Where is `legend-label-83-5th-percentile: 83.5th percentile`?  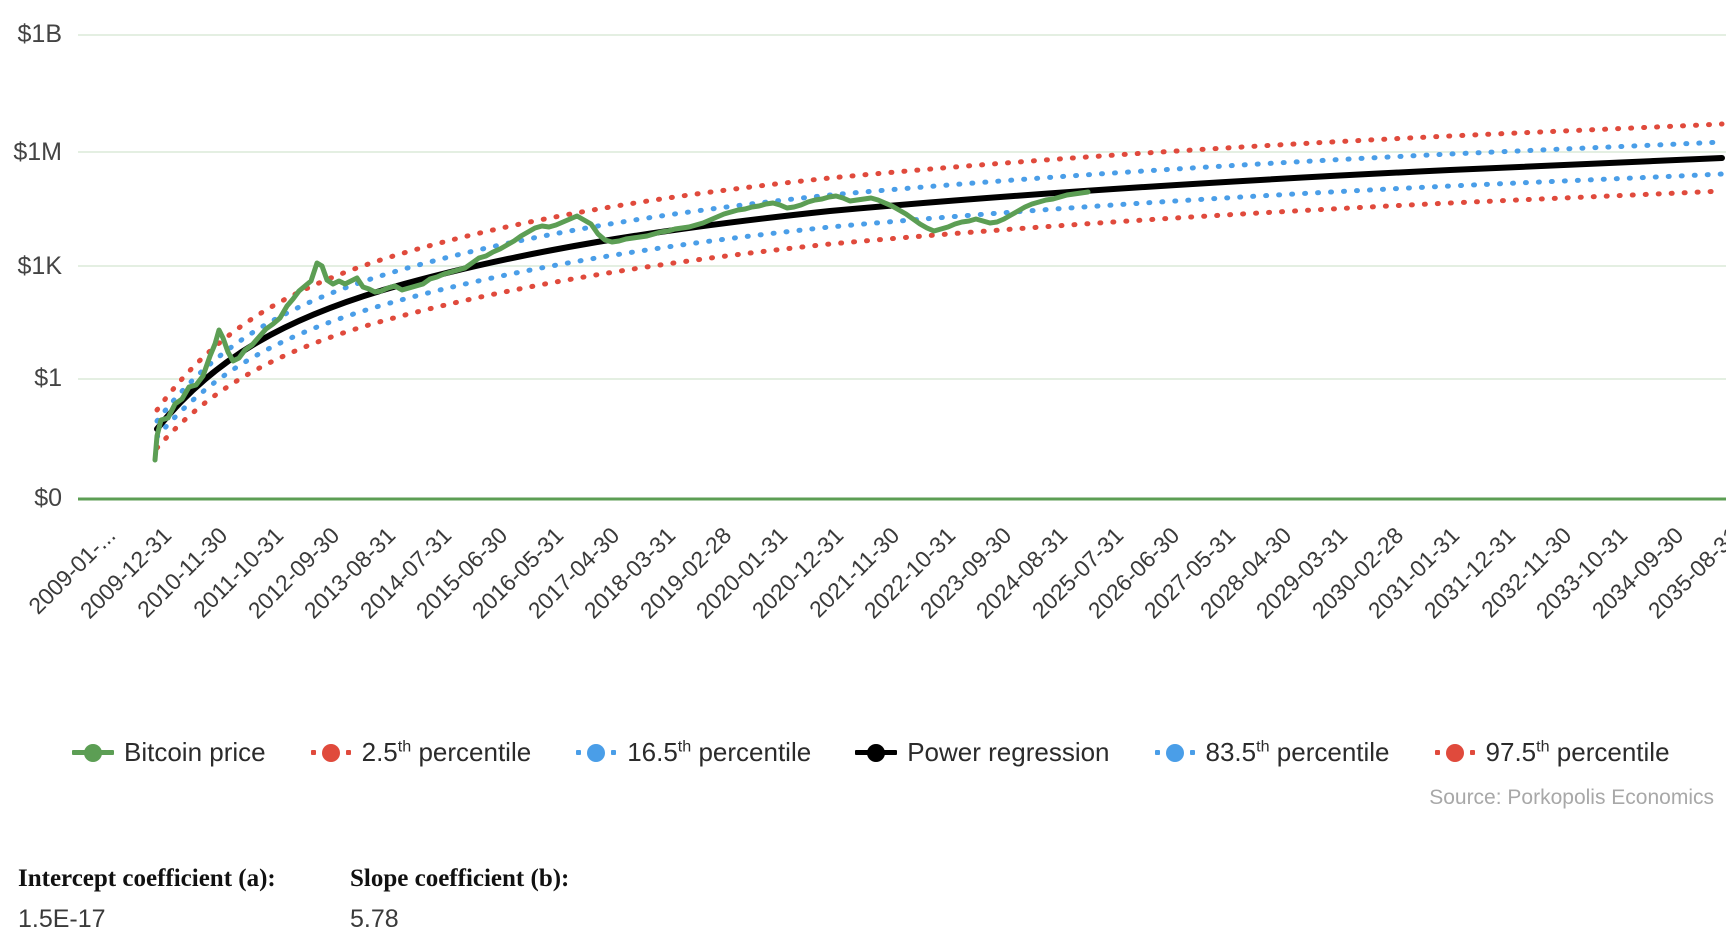 legend-label-83-5th-percentile: 83.5th percentile is located at coordinates (1297, 751).